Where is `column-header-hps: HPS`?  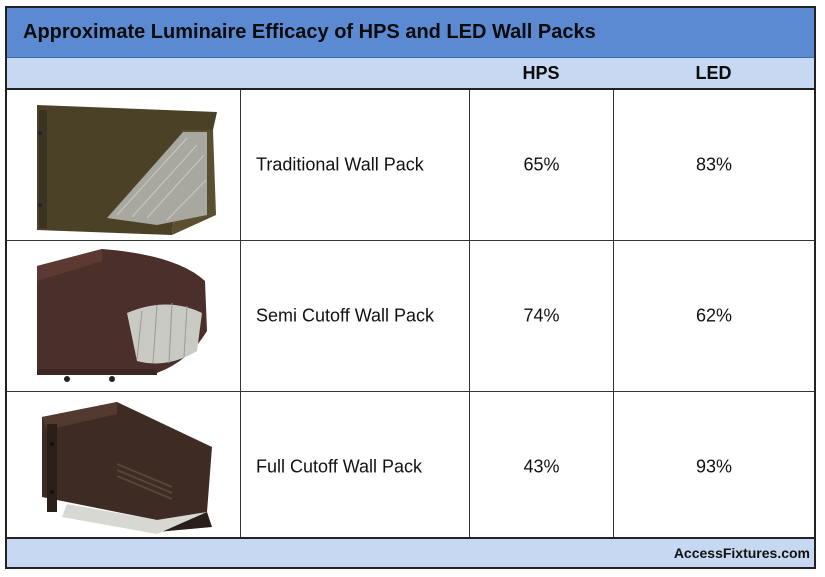 column-header-hps: HPS is located at coordinates (541, 73).